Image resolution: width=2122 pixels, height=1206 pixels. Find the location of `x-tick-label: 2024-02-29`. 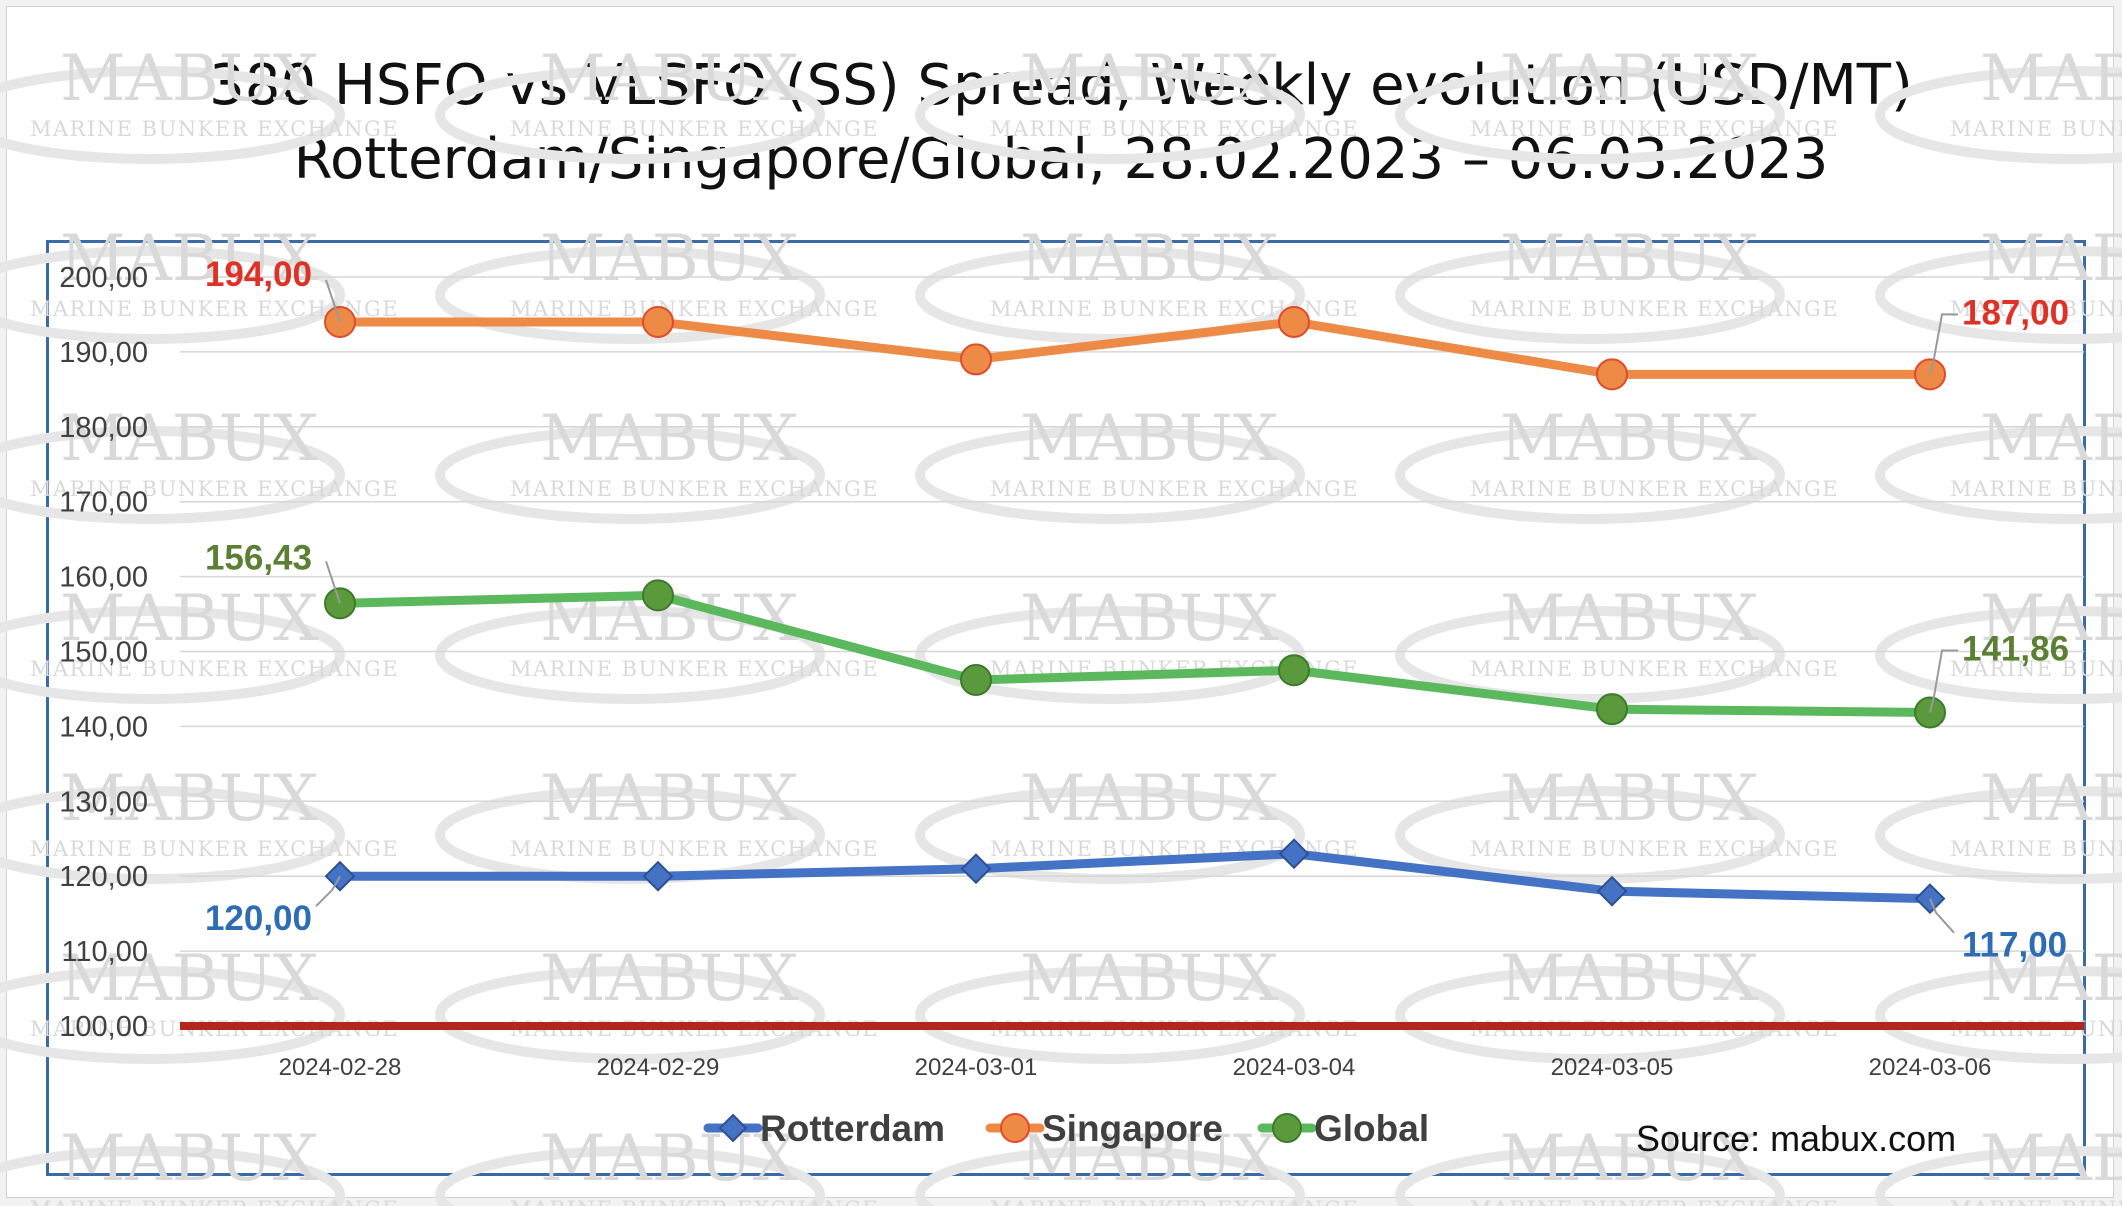

x-tick-label: 2024-02-29 is located at coordinates (658, 1067).